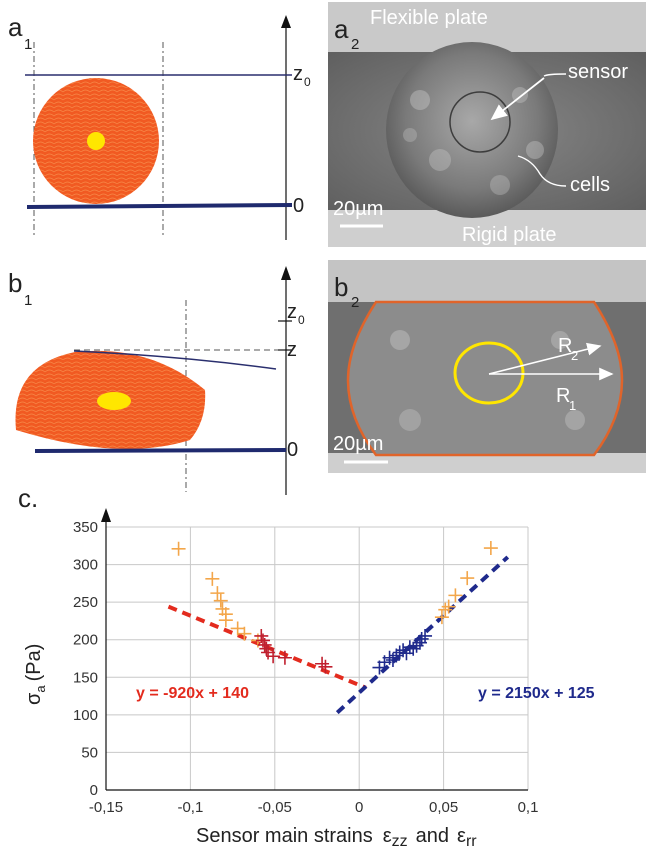  What do you see at coordinates (359, 807) in the screenshot?
I see `x-tick-label: 0` at bounding box center [359, 807].